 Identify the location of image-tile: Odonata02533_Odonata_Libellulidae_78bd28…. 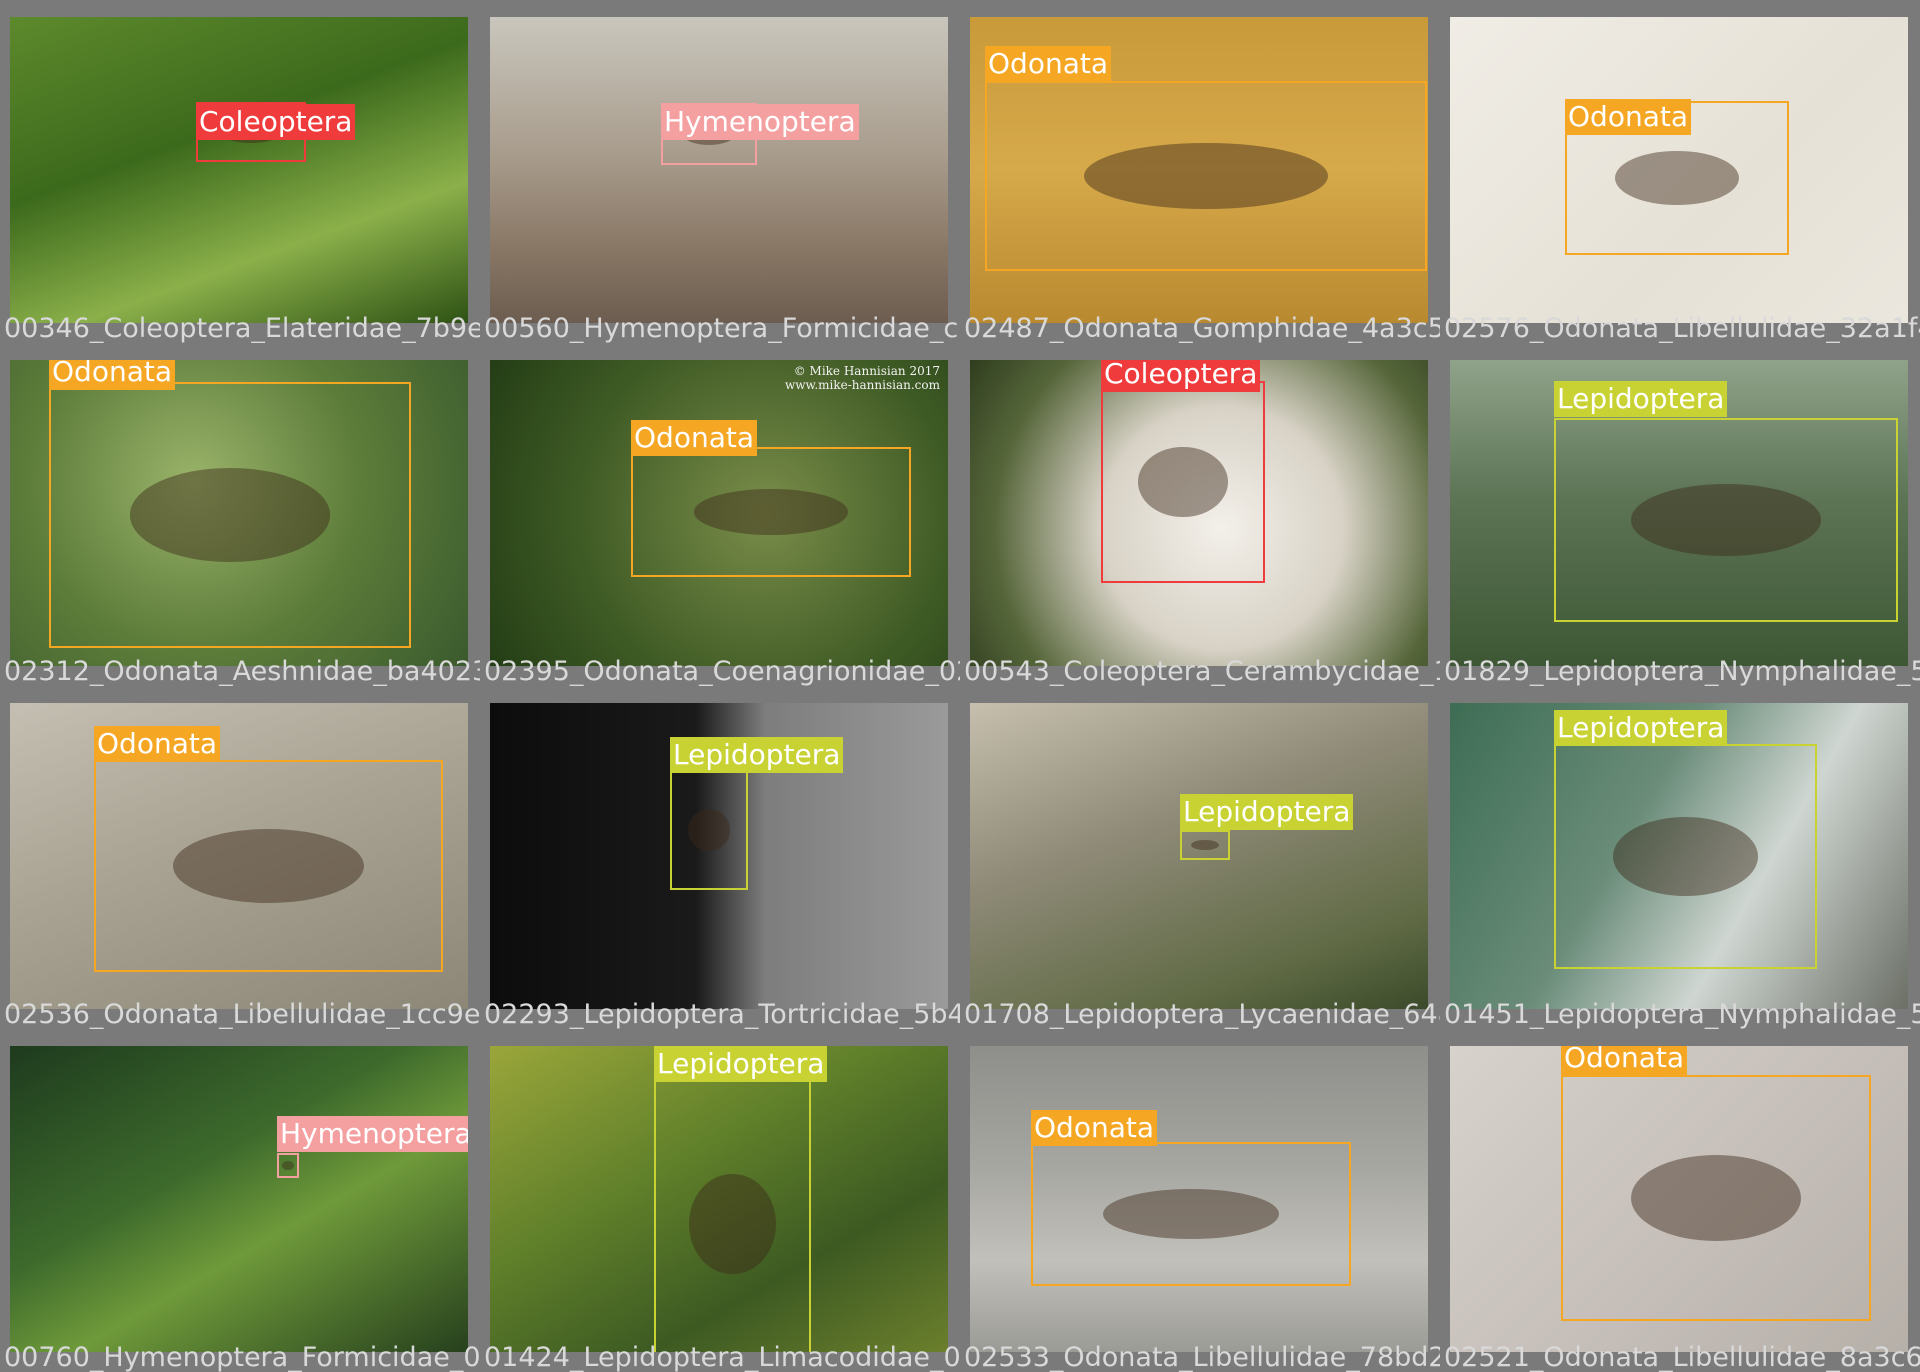
(1200, 1200).